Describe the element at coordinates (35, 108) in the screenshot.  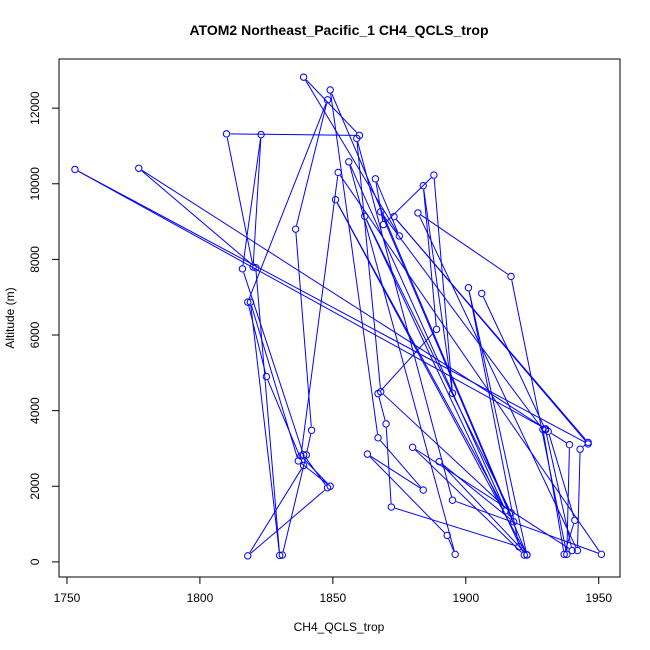
I see `y-tick-label: 12000` at that location.